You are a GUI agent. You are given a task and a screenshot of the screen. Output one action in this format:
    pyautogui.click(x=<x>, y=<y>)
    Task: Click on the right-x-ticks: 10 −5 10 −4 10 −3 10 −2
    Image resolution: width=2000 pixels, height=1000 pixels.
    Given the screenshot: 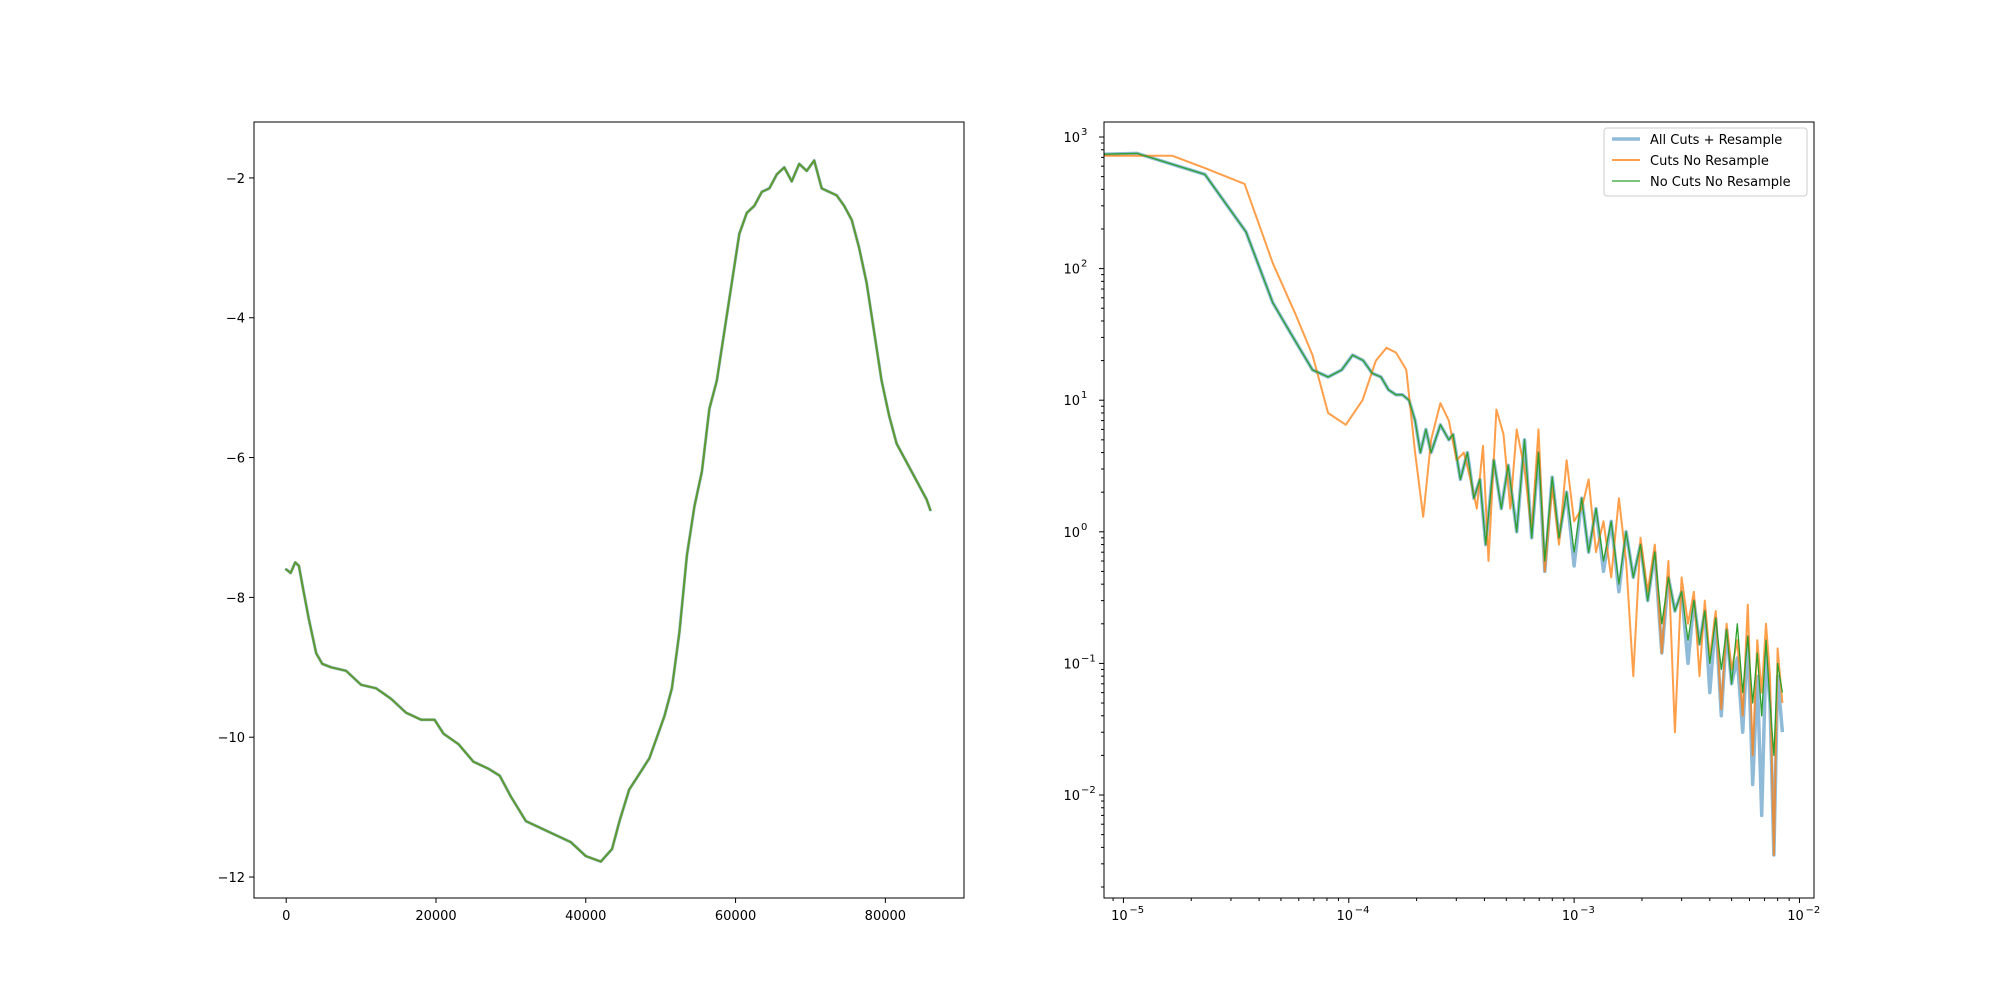 What is the action you would take?
    pyautogui.click(x=1465, y=911)
    